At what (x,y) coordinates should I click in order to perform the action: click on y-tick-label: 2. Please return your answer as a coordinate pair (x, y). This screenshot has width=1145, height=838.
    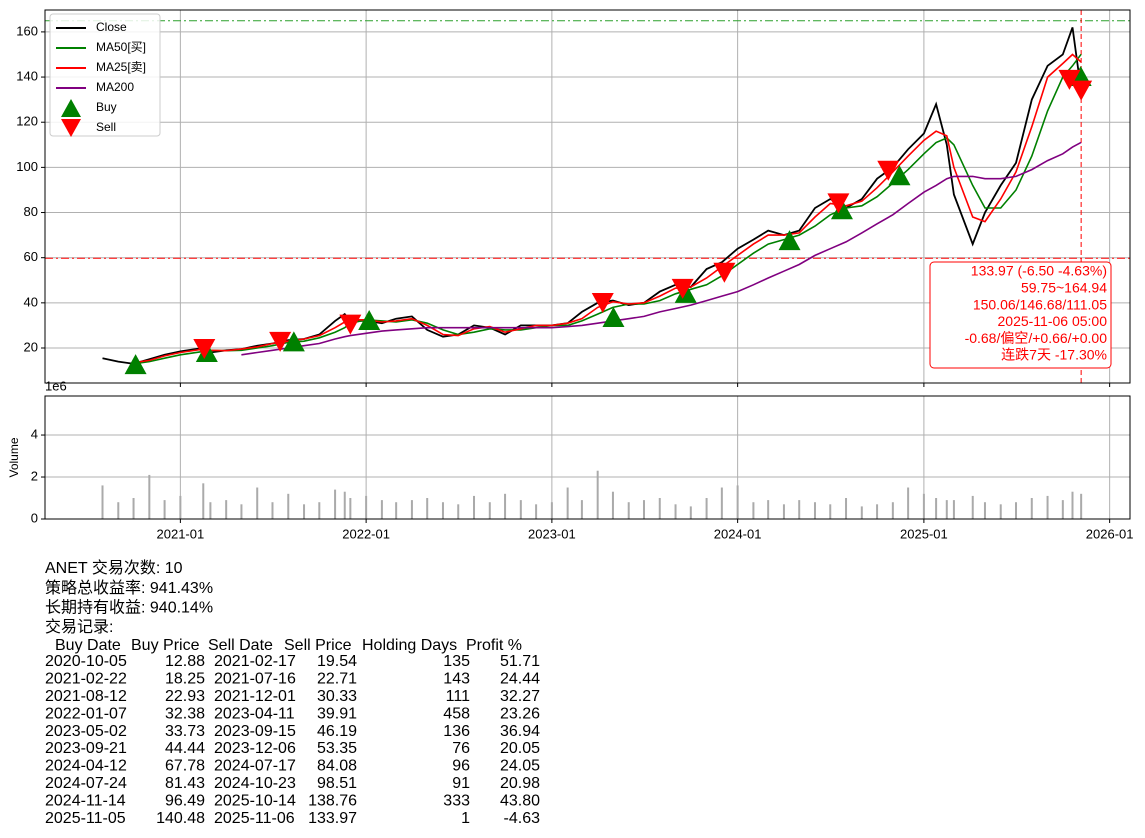
    Looking at the image, I should click on (34, 475).